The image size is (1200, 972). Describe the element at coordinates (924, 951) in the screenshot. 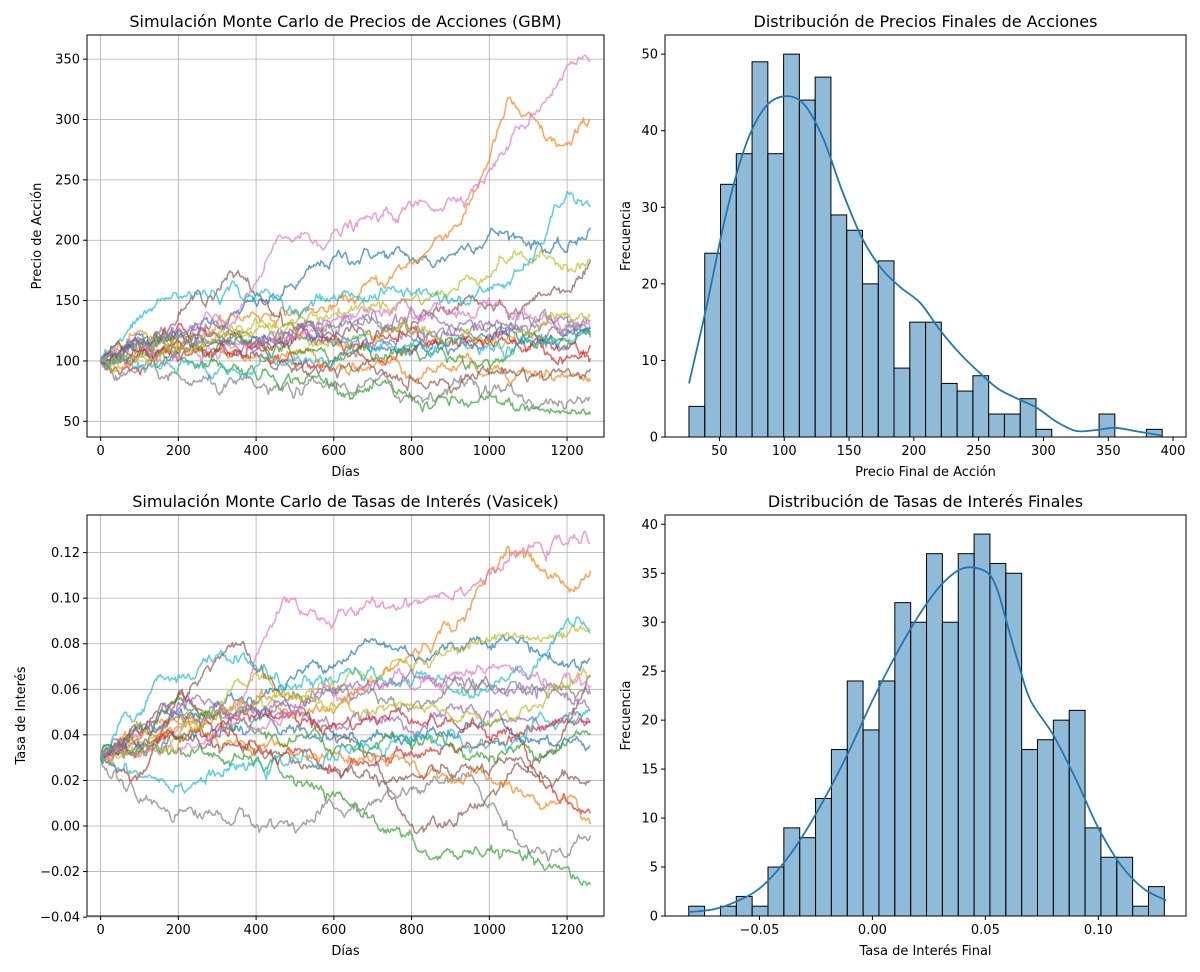

I see `x-axis-label: Tasa de Interés Final` at that location.